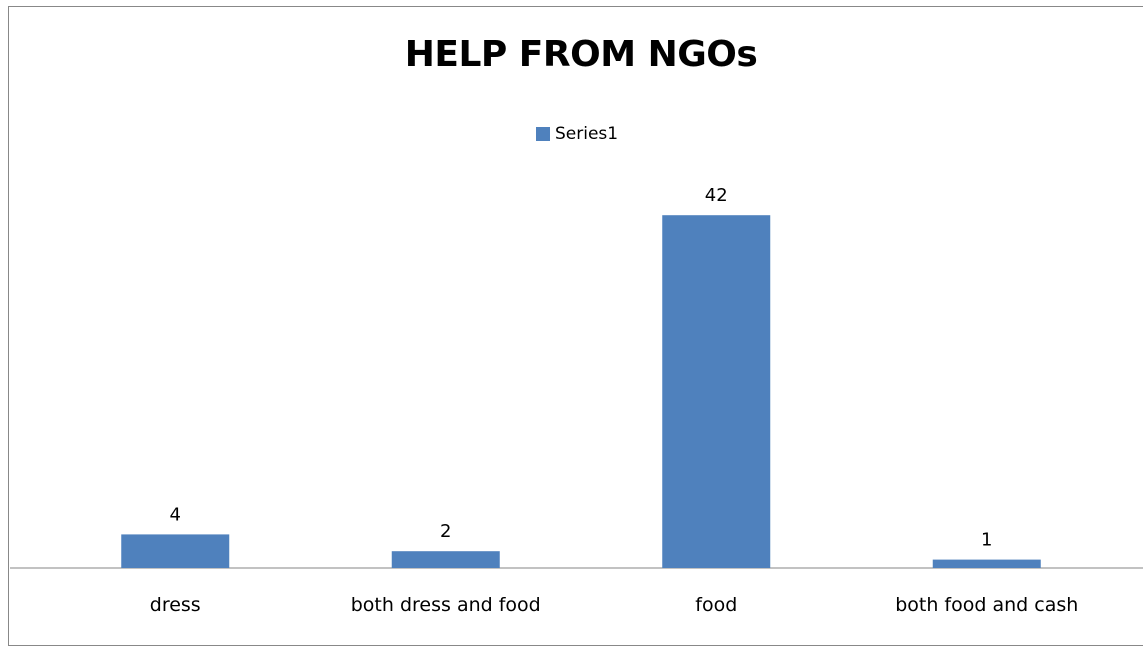  What do you see at coordinates (175, 514) in the screenshot?
I see `data-label-0: 4` at bounding box center [175, 514].